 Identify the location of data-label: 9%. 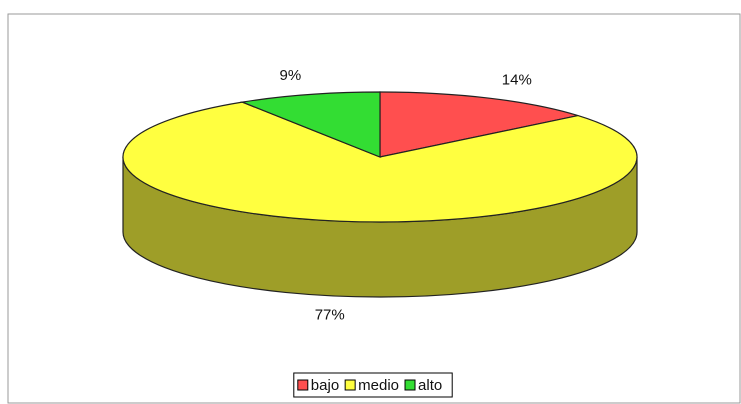
(291, 75).